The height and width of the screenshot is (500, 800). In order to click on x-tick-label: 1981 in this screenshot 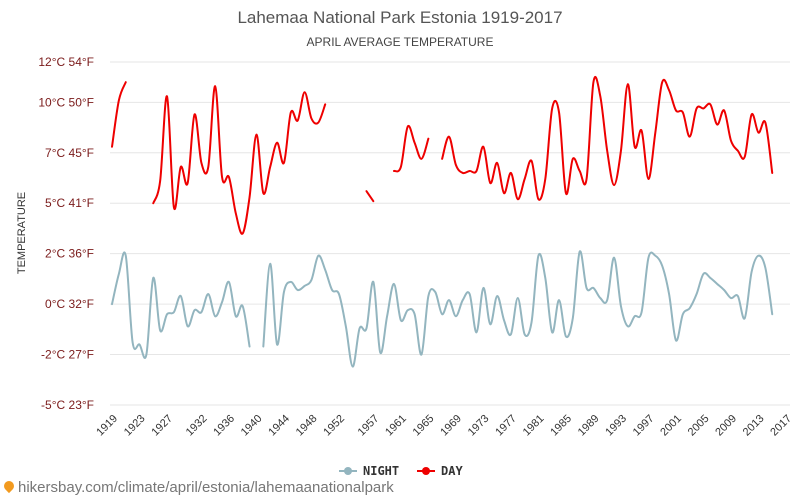, I will do `click(534, 426)`.